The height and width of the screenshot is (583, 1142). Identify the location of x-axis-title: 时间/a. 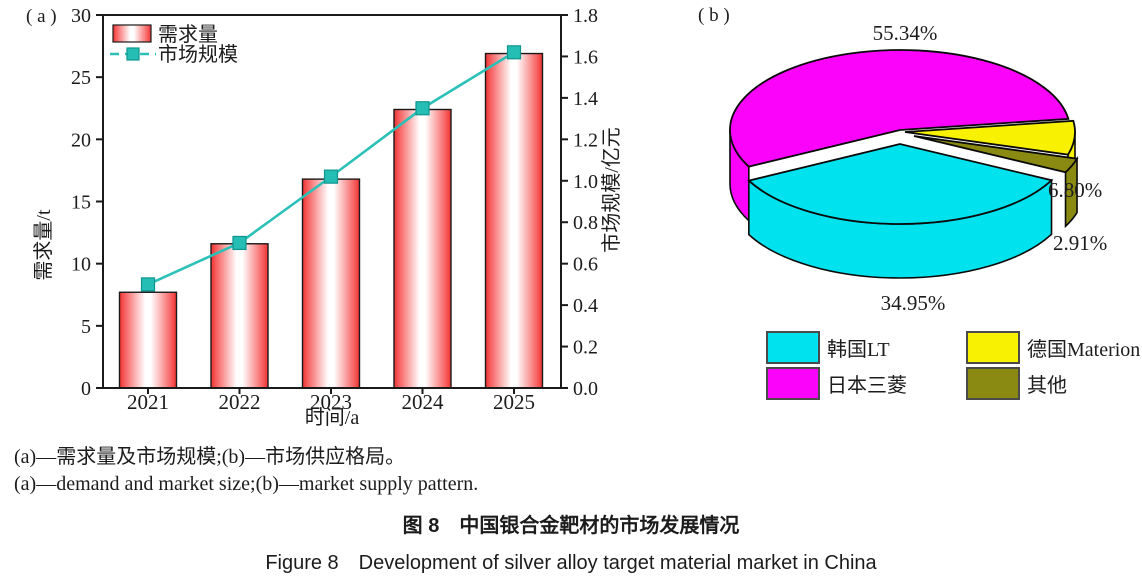
(332, 417).